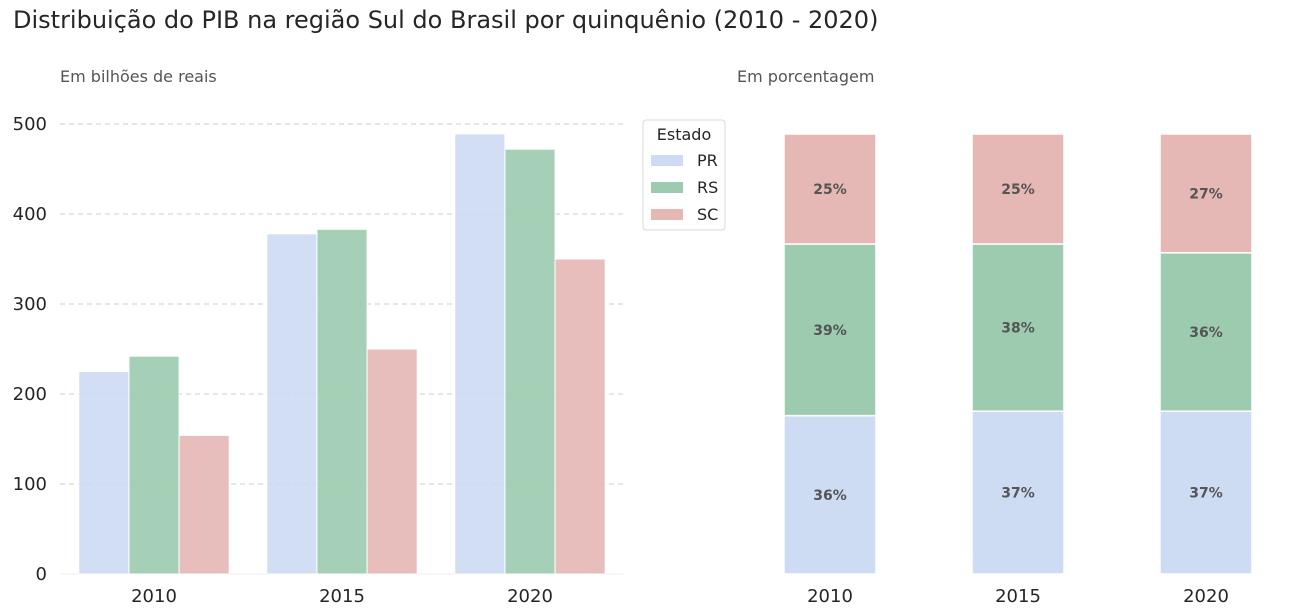  I want to click on legend-label-pr: PR, so click(707, 160).